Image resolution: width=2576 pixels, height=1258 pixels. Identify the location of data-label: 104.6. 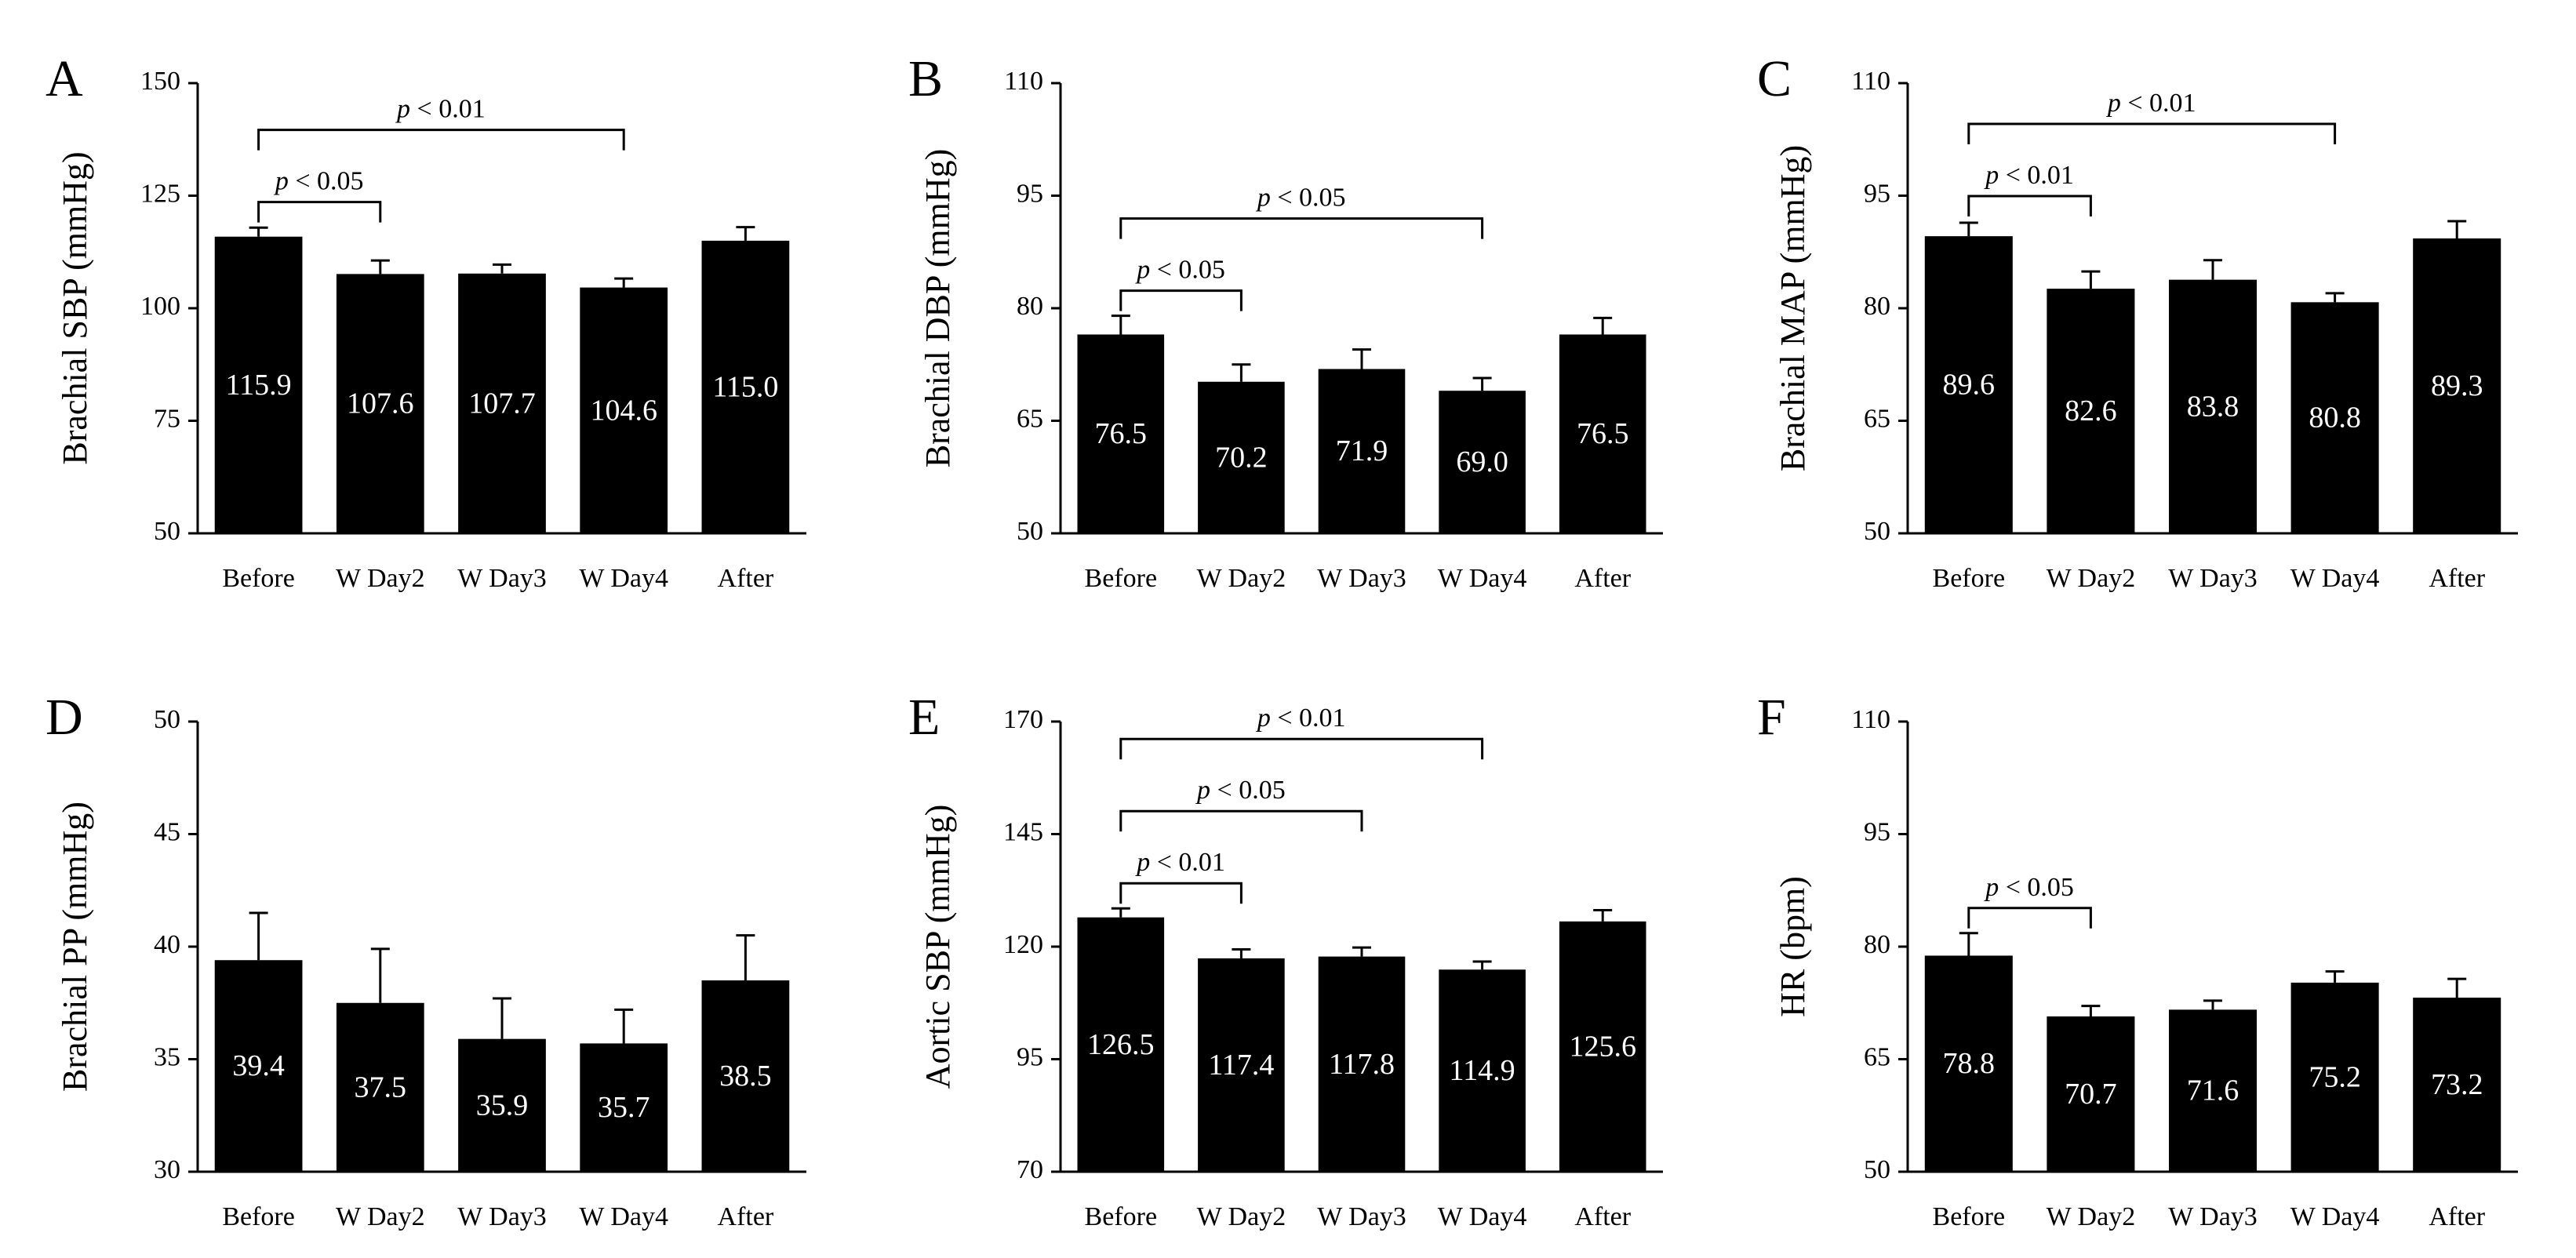
(623, 410).